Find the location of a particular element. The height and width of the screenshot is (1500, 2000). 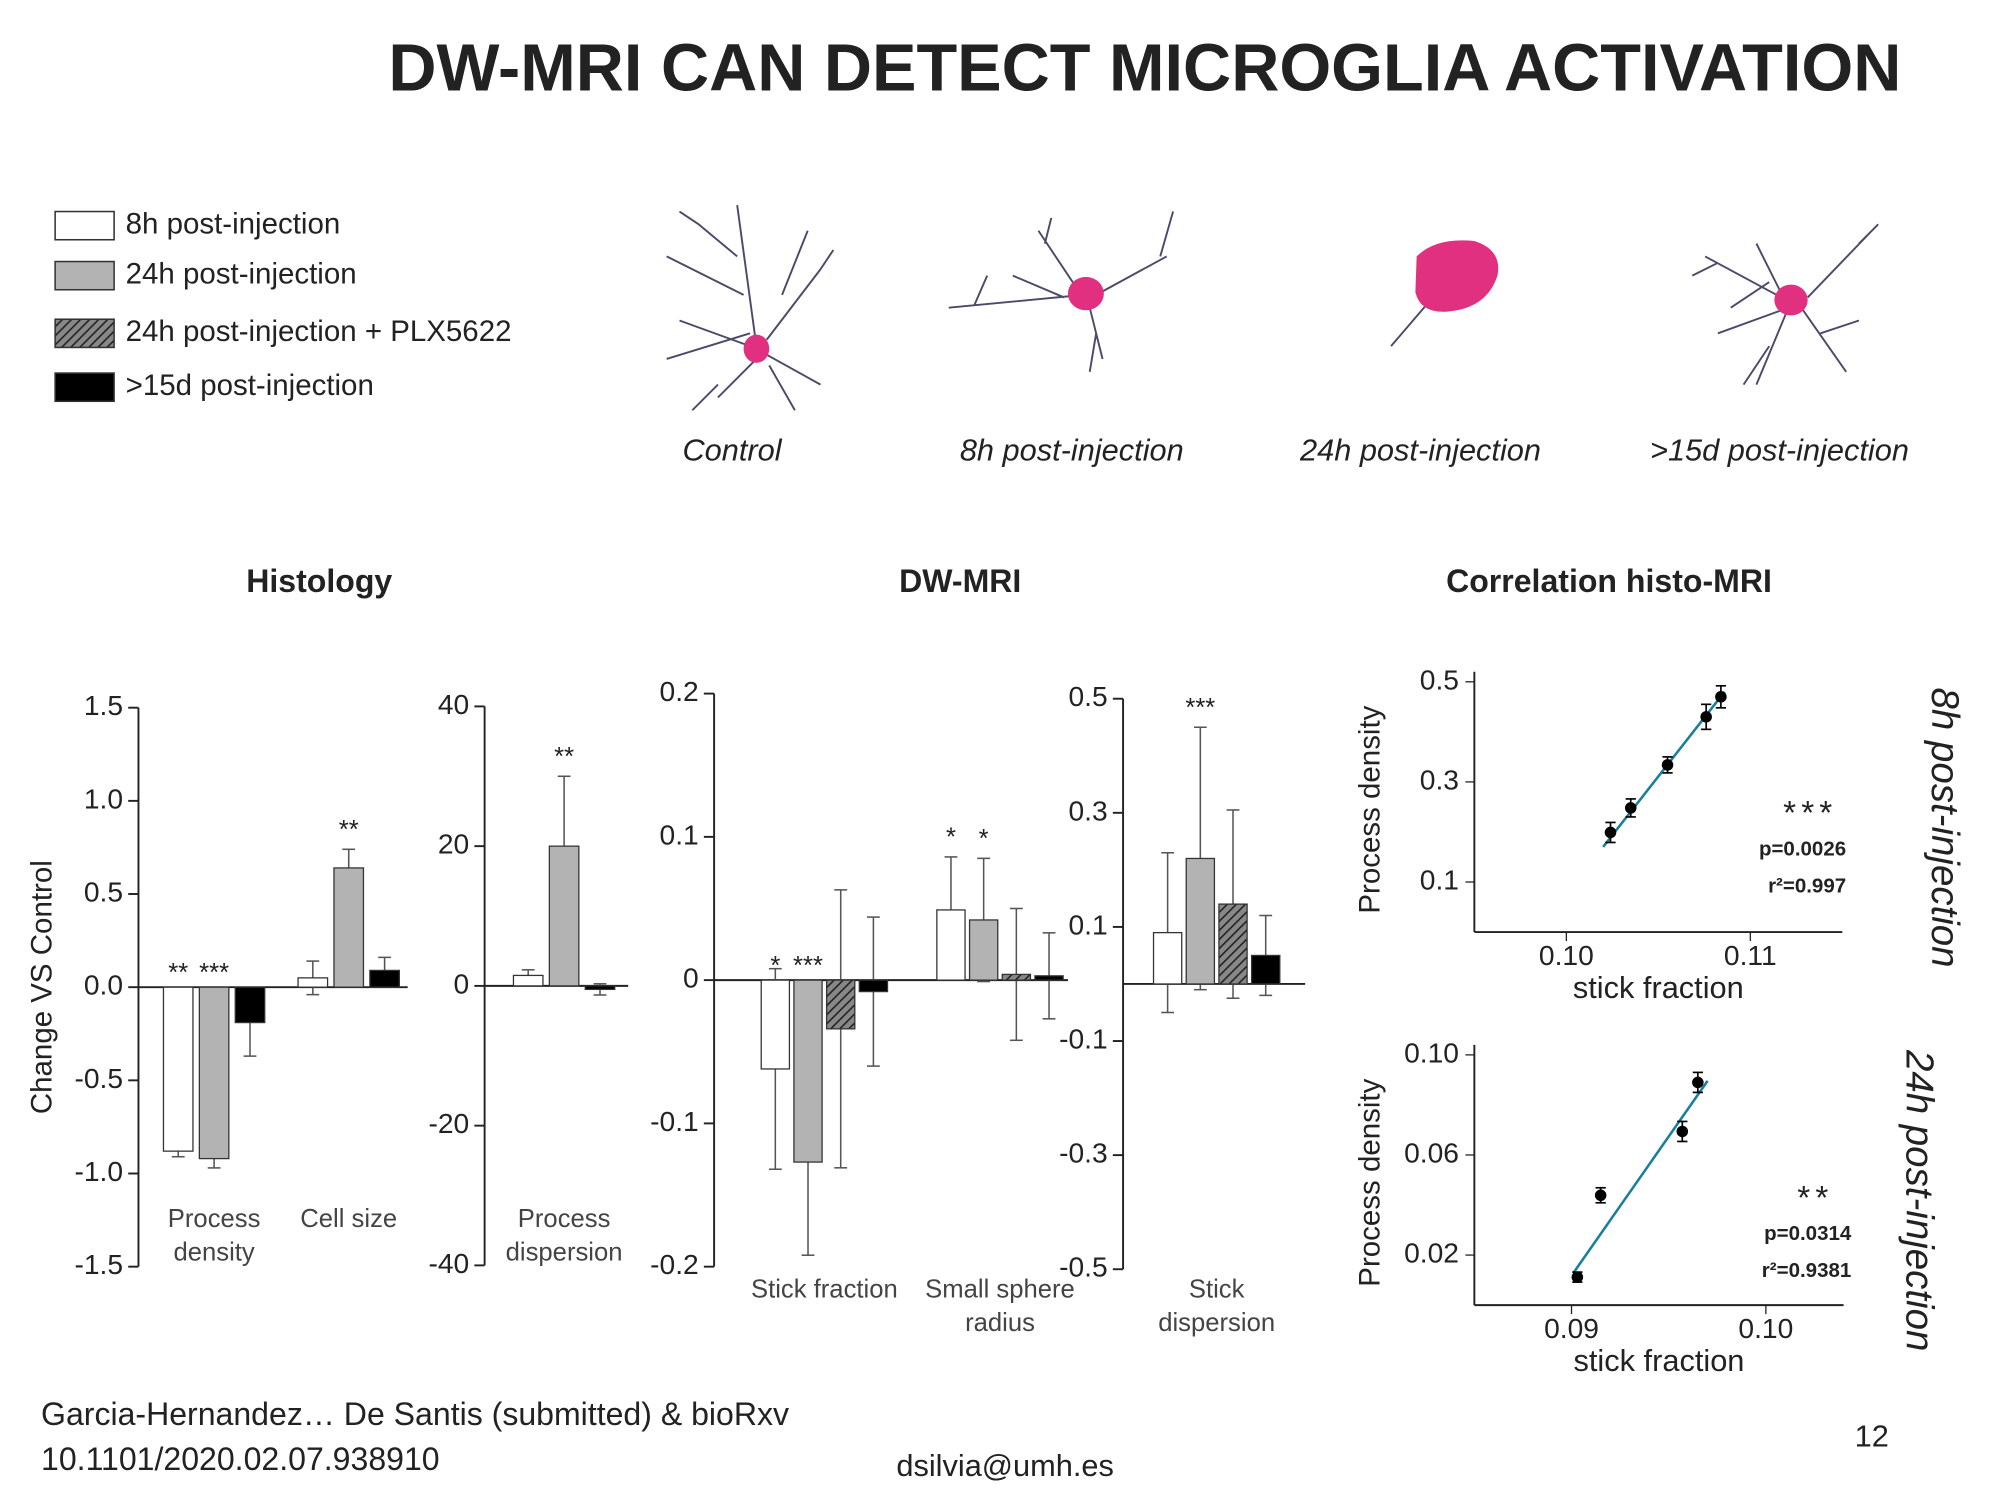

slide-title: DW-MRI CAN DETECT MICROGLIA ACTIVATION is located at coordinates (1144, 69).